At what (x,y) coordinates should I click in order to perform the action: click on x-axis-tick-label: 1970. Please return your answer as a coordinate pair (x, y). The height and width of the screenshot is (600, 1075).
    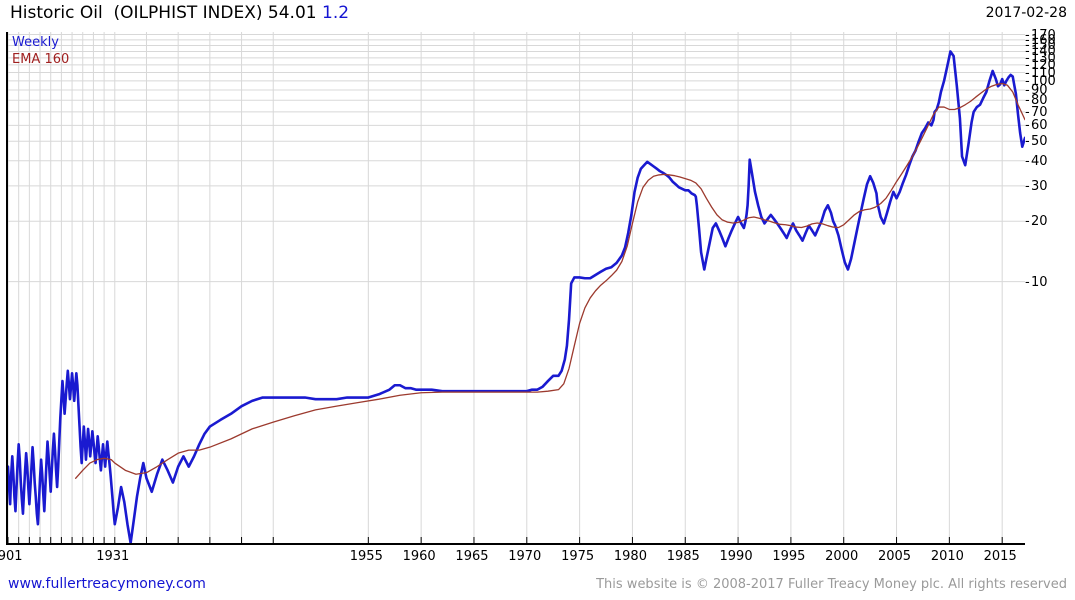
    Looking at the image, I should click on (525, 556).